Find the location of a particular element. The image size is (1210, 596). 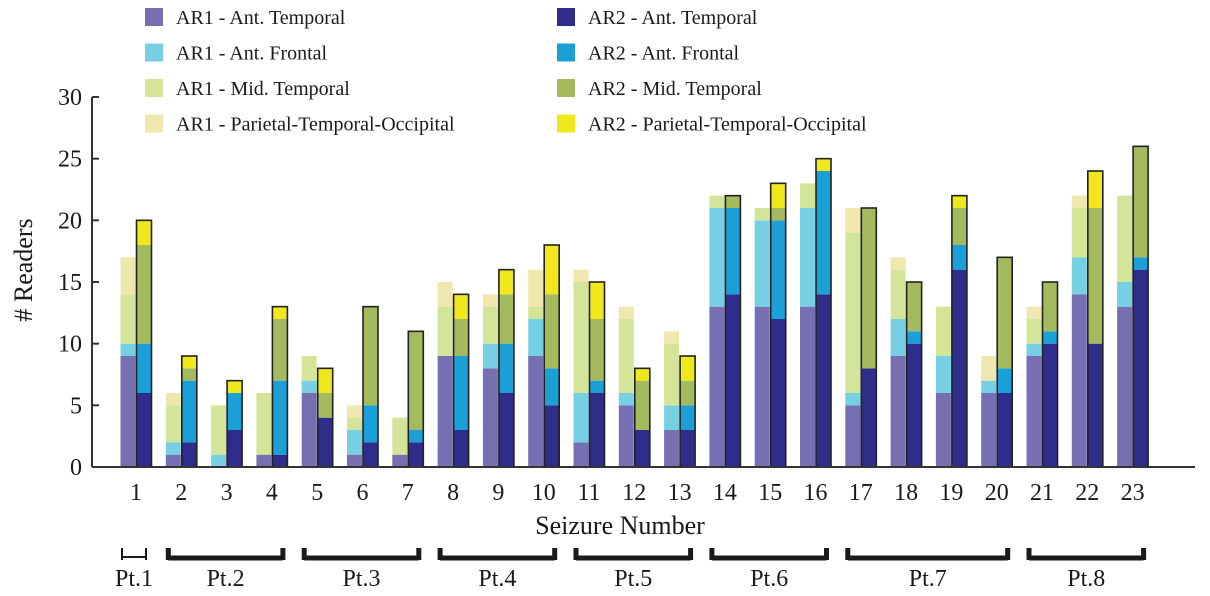

x-axis-title: Seizure Number is located at coordinates (620, 525).